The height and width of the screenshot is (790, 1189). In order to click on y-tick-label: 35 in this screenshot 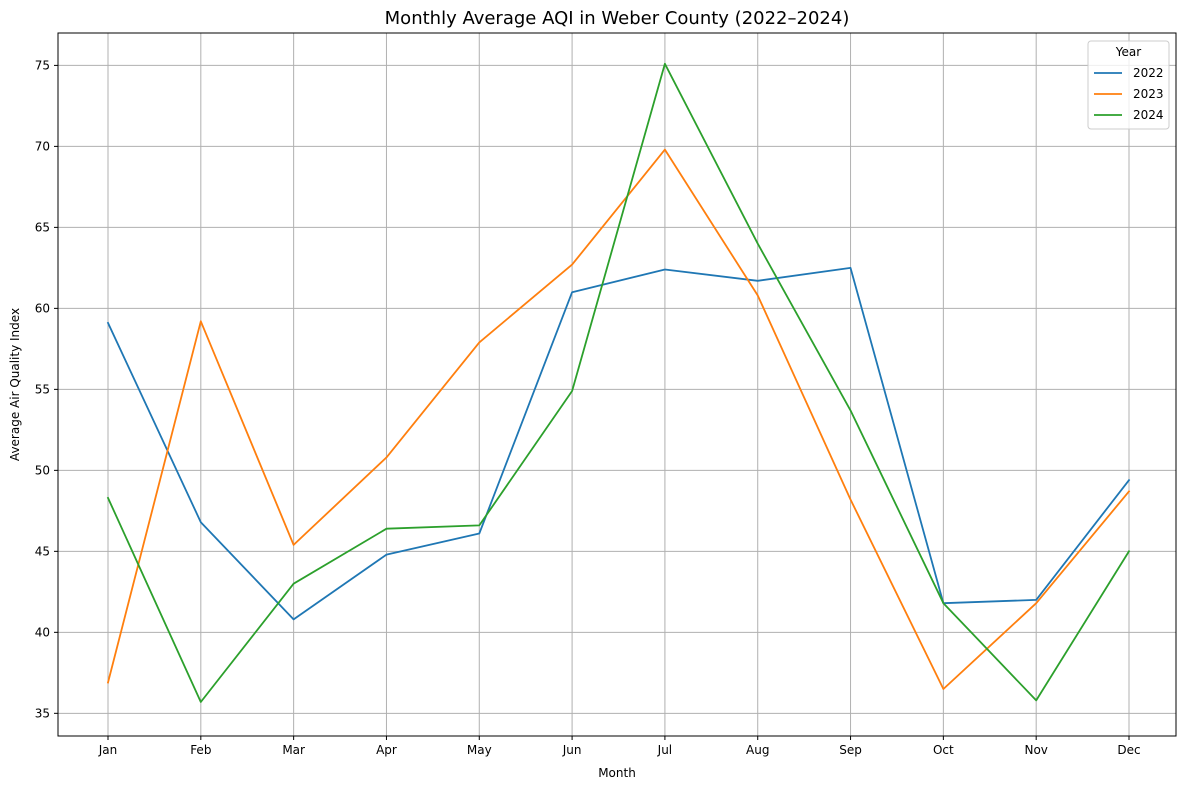, I will do `click(42, 713)`.